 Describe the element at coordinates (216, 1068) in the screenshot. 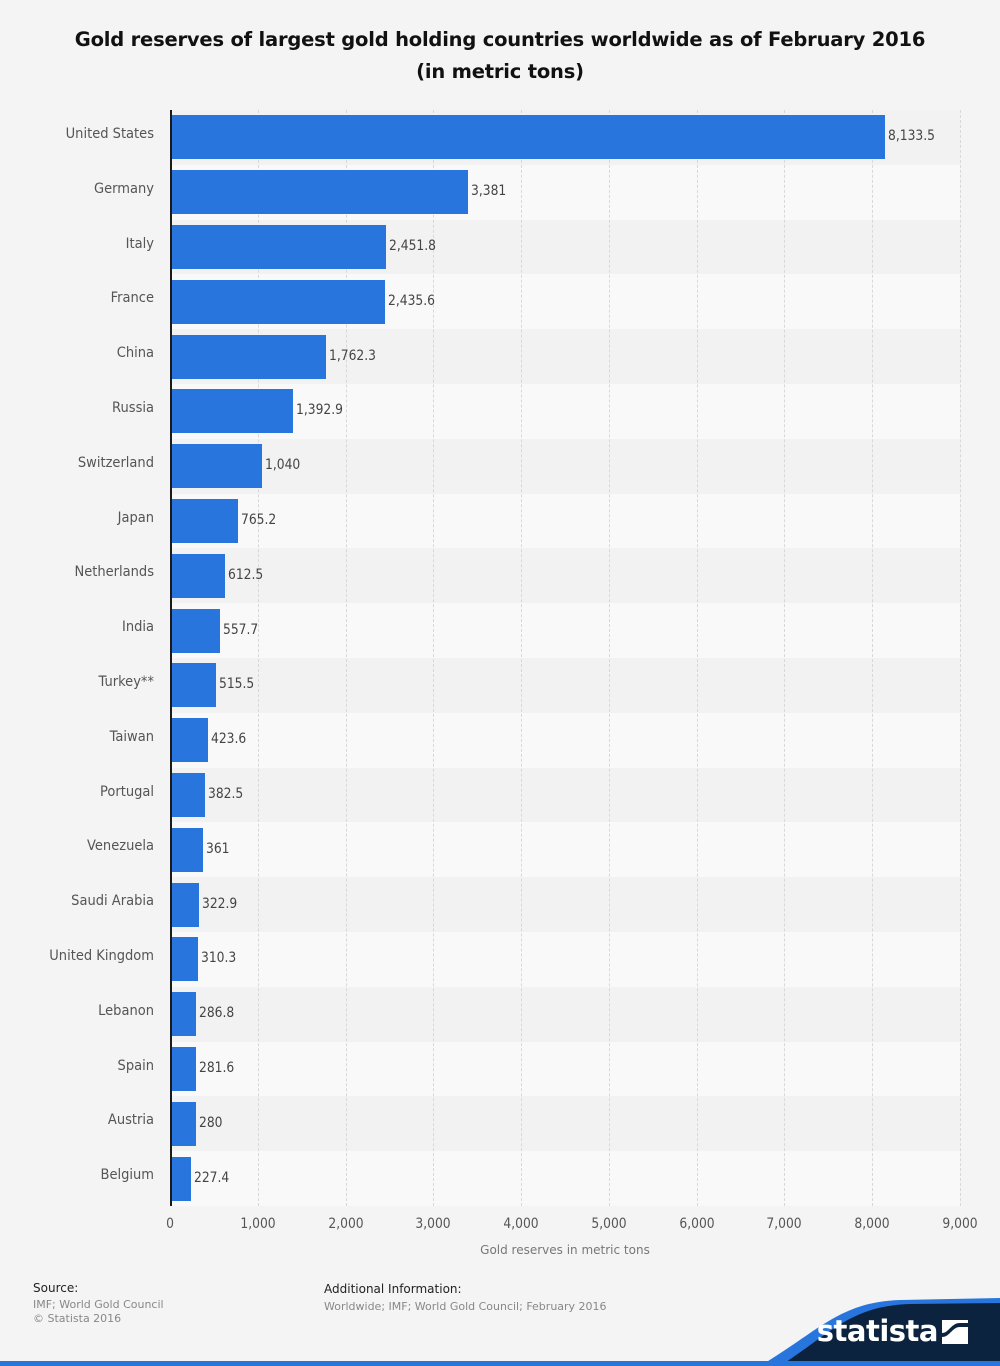

I see `bar-value-label: 281.6` at that location.